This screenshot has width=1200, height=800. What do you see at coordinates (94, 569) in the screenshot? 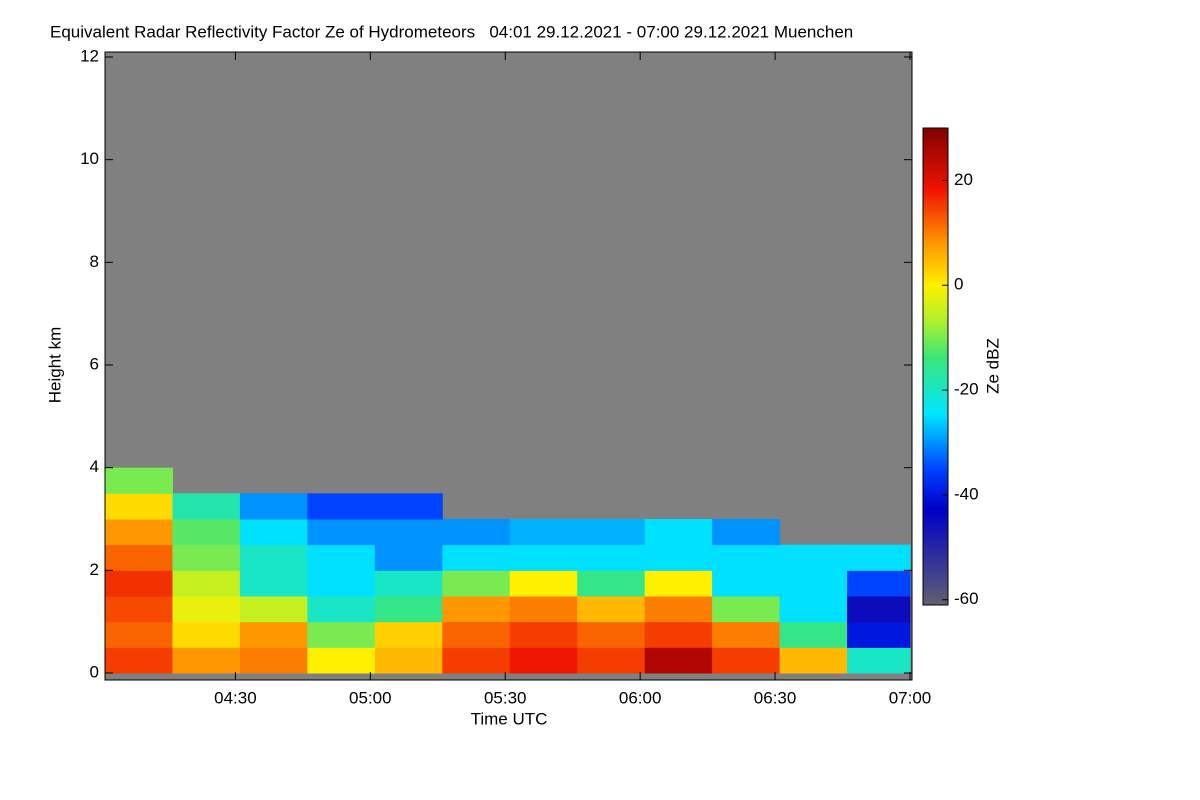
I see `y-tick-label: 2` at bounding box center [94, 569].